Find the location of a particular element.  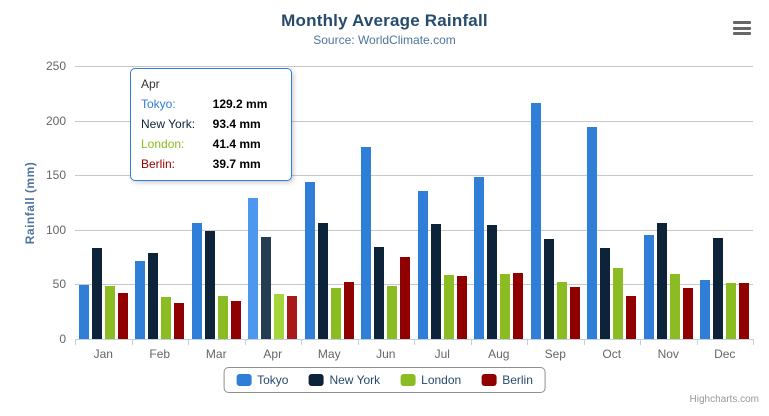

bar-group-sep is located at coordinates (555, 202).